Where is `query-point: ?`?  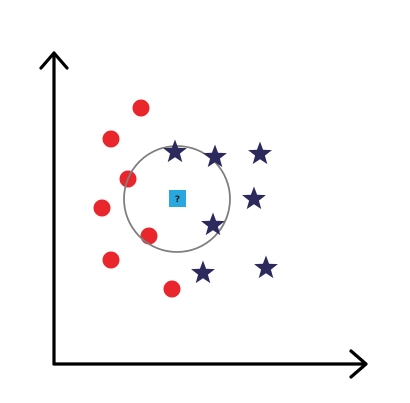 query-point: ? is located at coordinates (177, 198).